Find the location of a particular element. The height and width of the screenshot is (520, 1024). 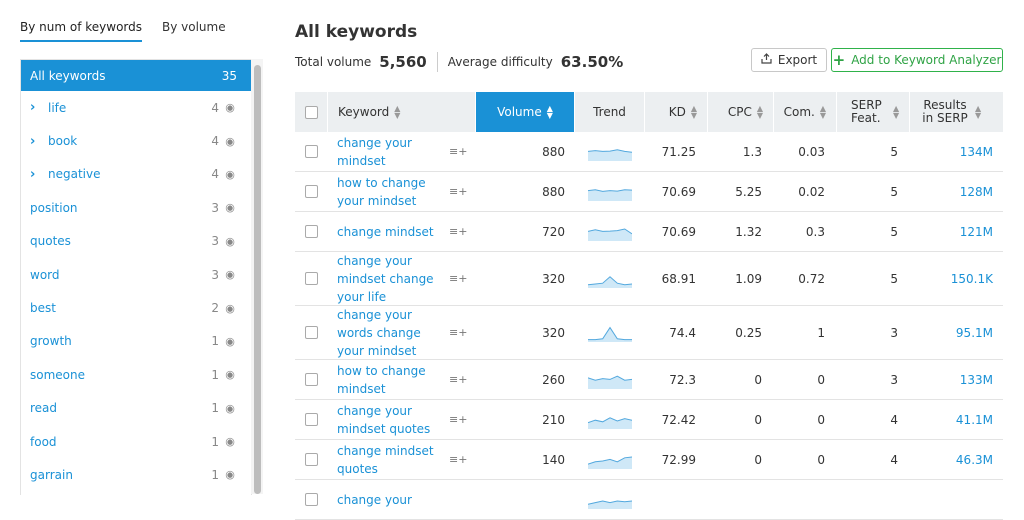

sidebar-item-life: › life 4 ◉ is located at coordinates (136, 107).